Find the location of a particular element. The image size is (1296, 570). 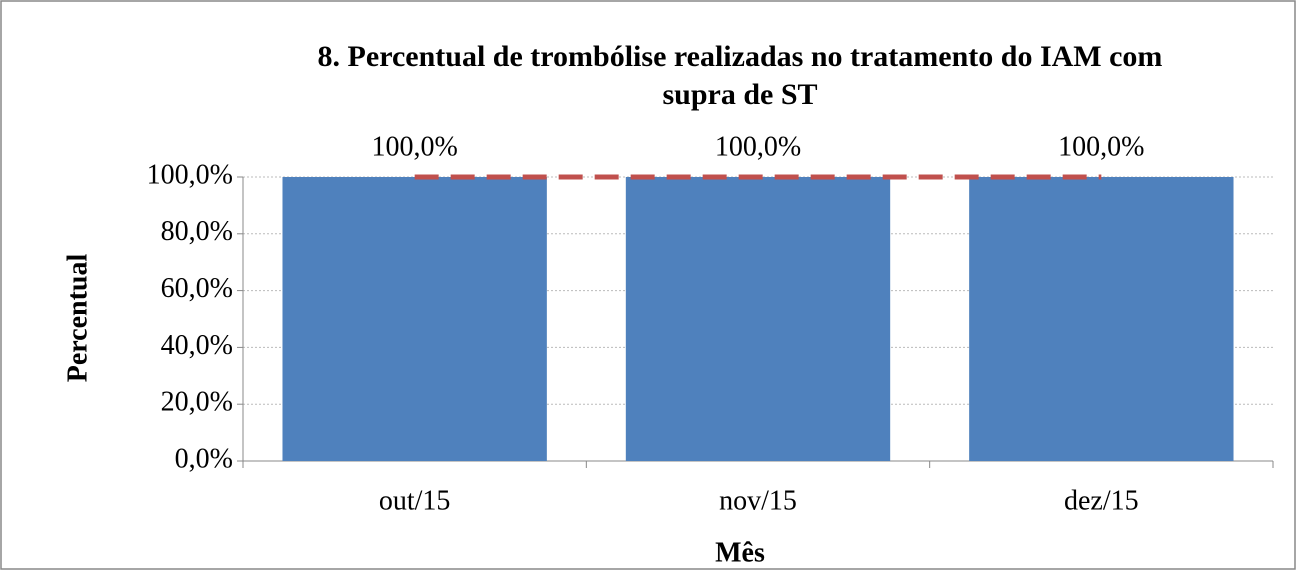

x-tick-label: dez/15 is located at coordinates (1101, 500).